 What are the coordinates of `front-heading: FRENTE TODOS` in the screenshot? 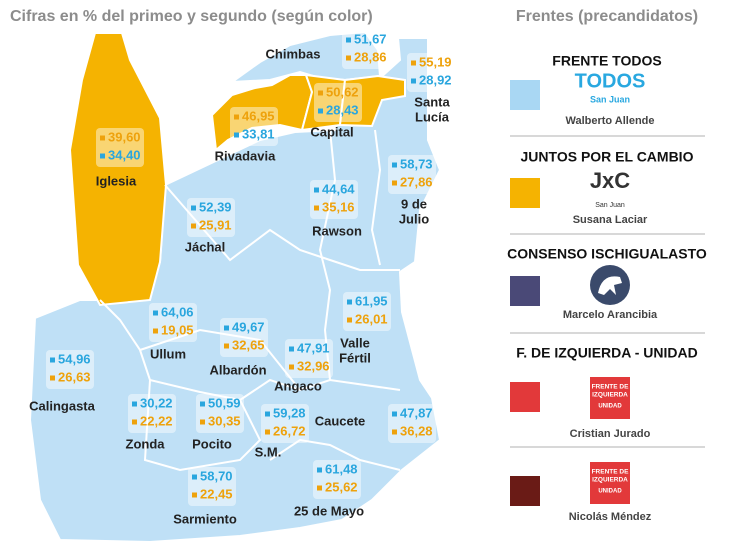 It's located at (606, 61).